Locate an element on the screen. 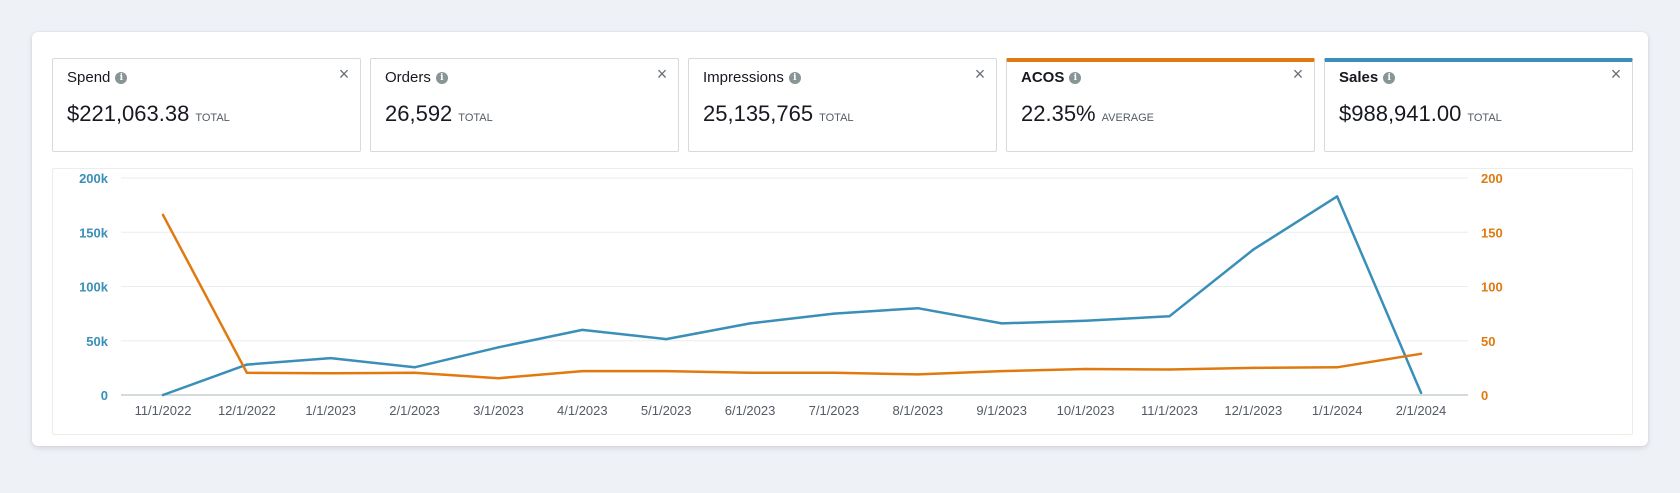  metric-value: $988,941.00 is located at coordinates (1400, 113).